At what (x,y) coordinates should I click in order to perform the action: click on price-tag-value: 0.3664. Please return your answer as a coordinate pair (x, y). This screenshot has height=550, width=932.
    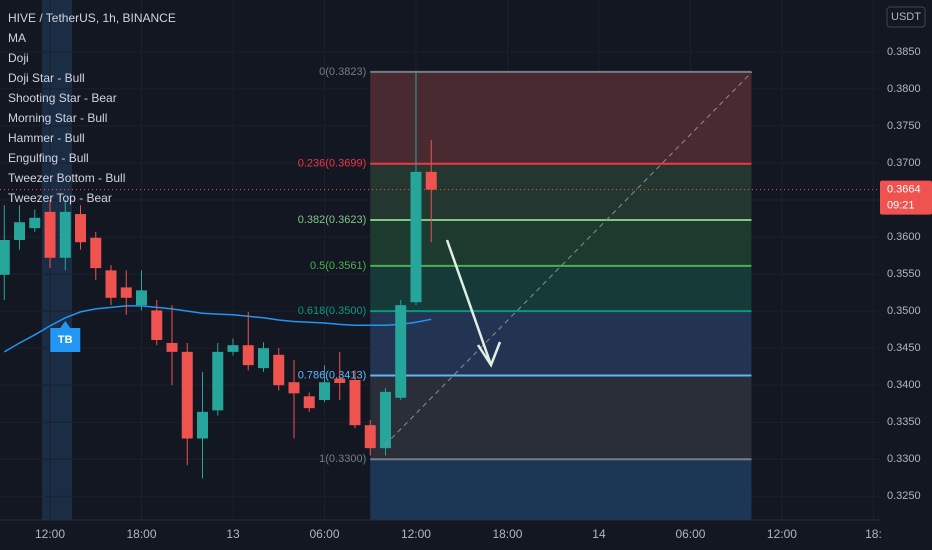
    Looking at the image, I should click on (904, 190).